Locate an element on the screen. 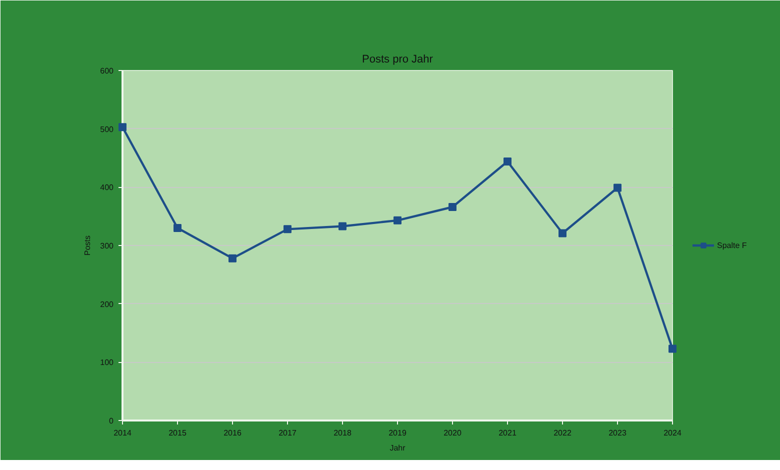 The height and width of the screenshot is (470, 780). x-tick-label: 2022 is located at coordinates (563, 433).